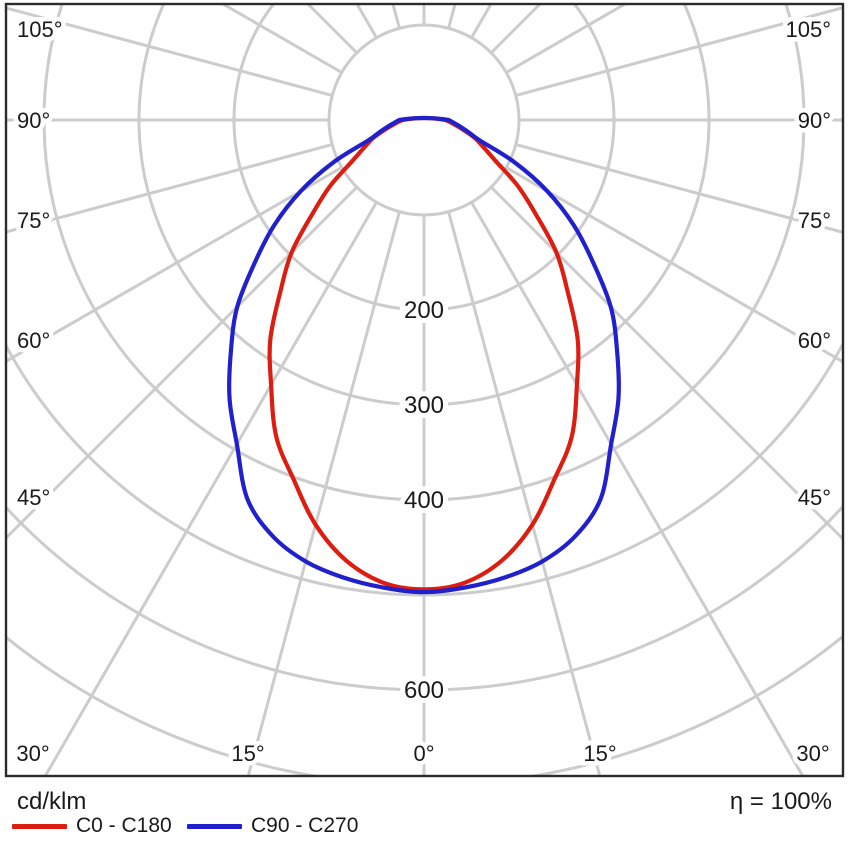  What do you see at coordinates (424, 310) in the screenshot?
I see `radial-tick-label: 200` at bounding box center [424, 310].